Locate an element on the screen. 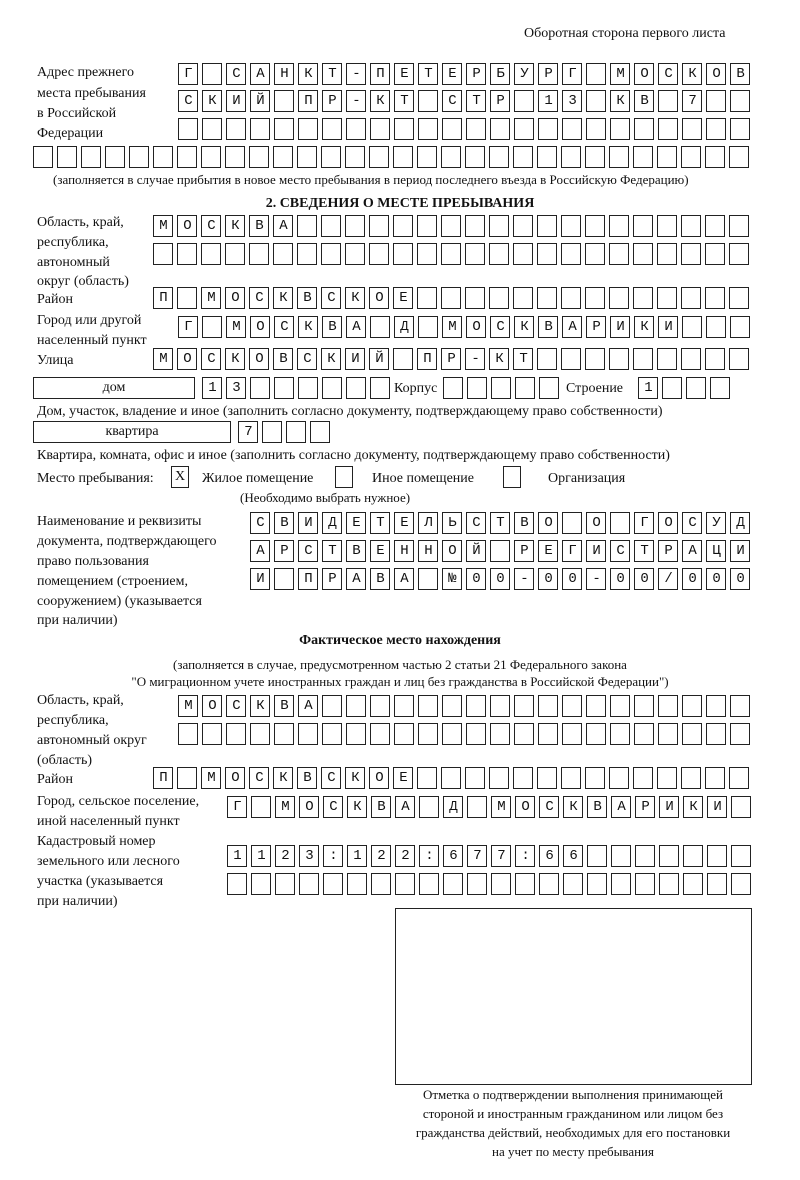  korpus-row is located at coordinates (501, 388).